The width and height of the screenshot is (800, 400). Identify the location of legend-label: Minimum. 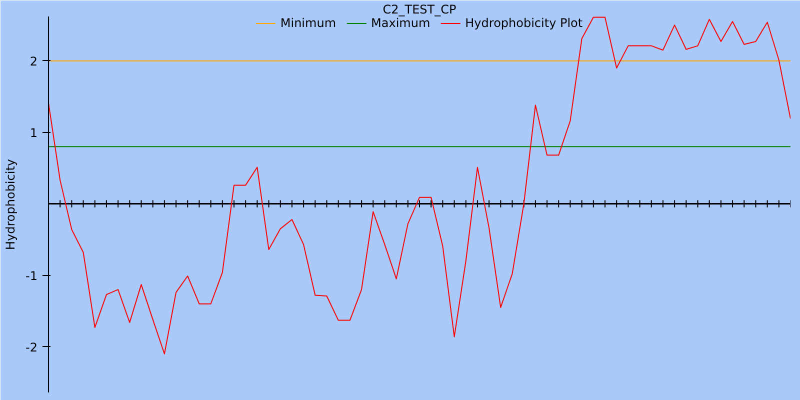
(308, 23).